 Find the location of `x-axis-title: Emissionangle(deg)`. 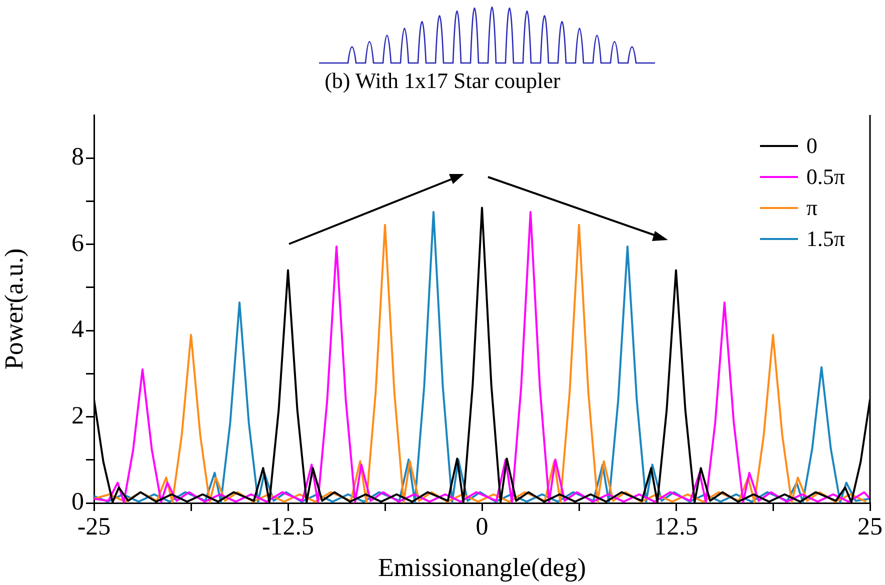

x-axis-title: Emissionangle(deg) is located at coordinates (482, 567).